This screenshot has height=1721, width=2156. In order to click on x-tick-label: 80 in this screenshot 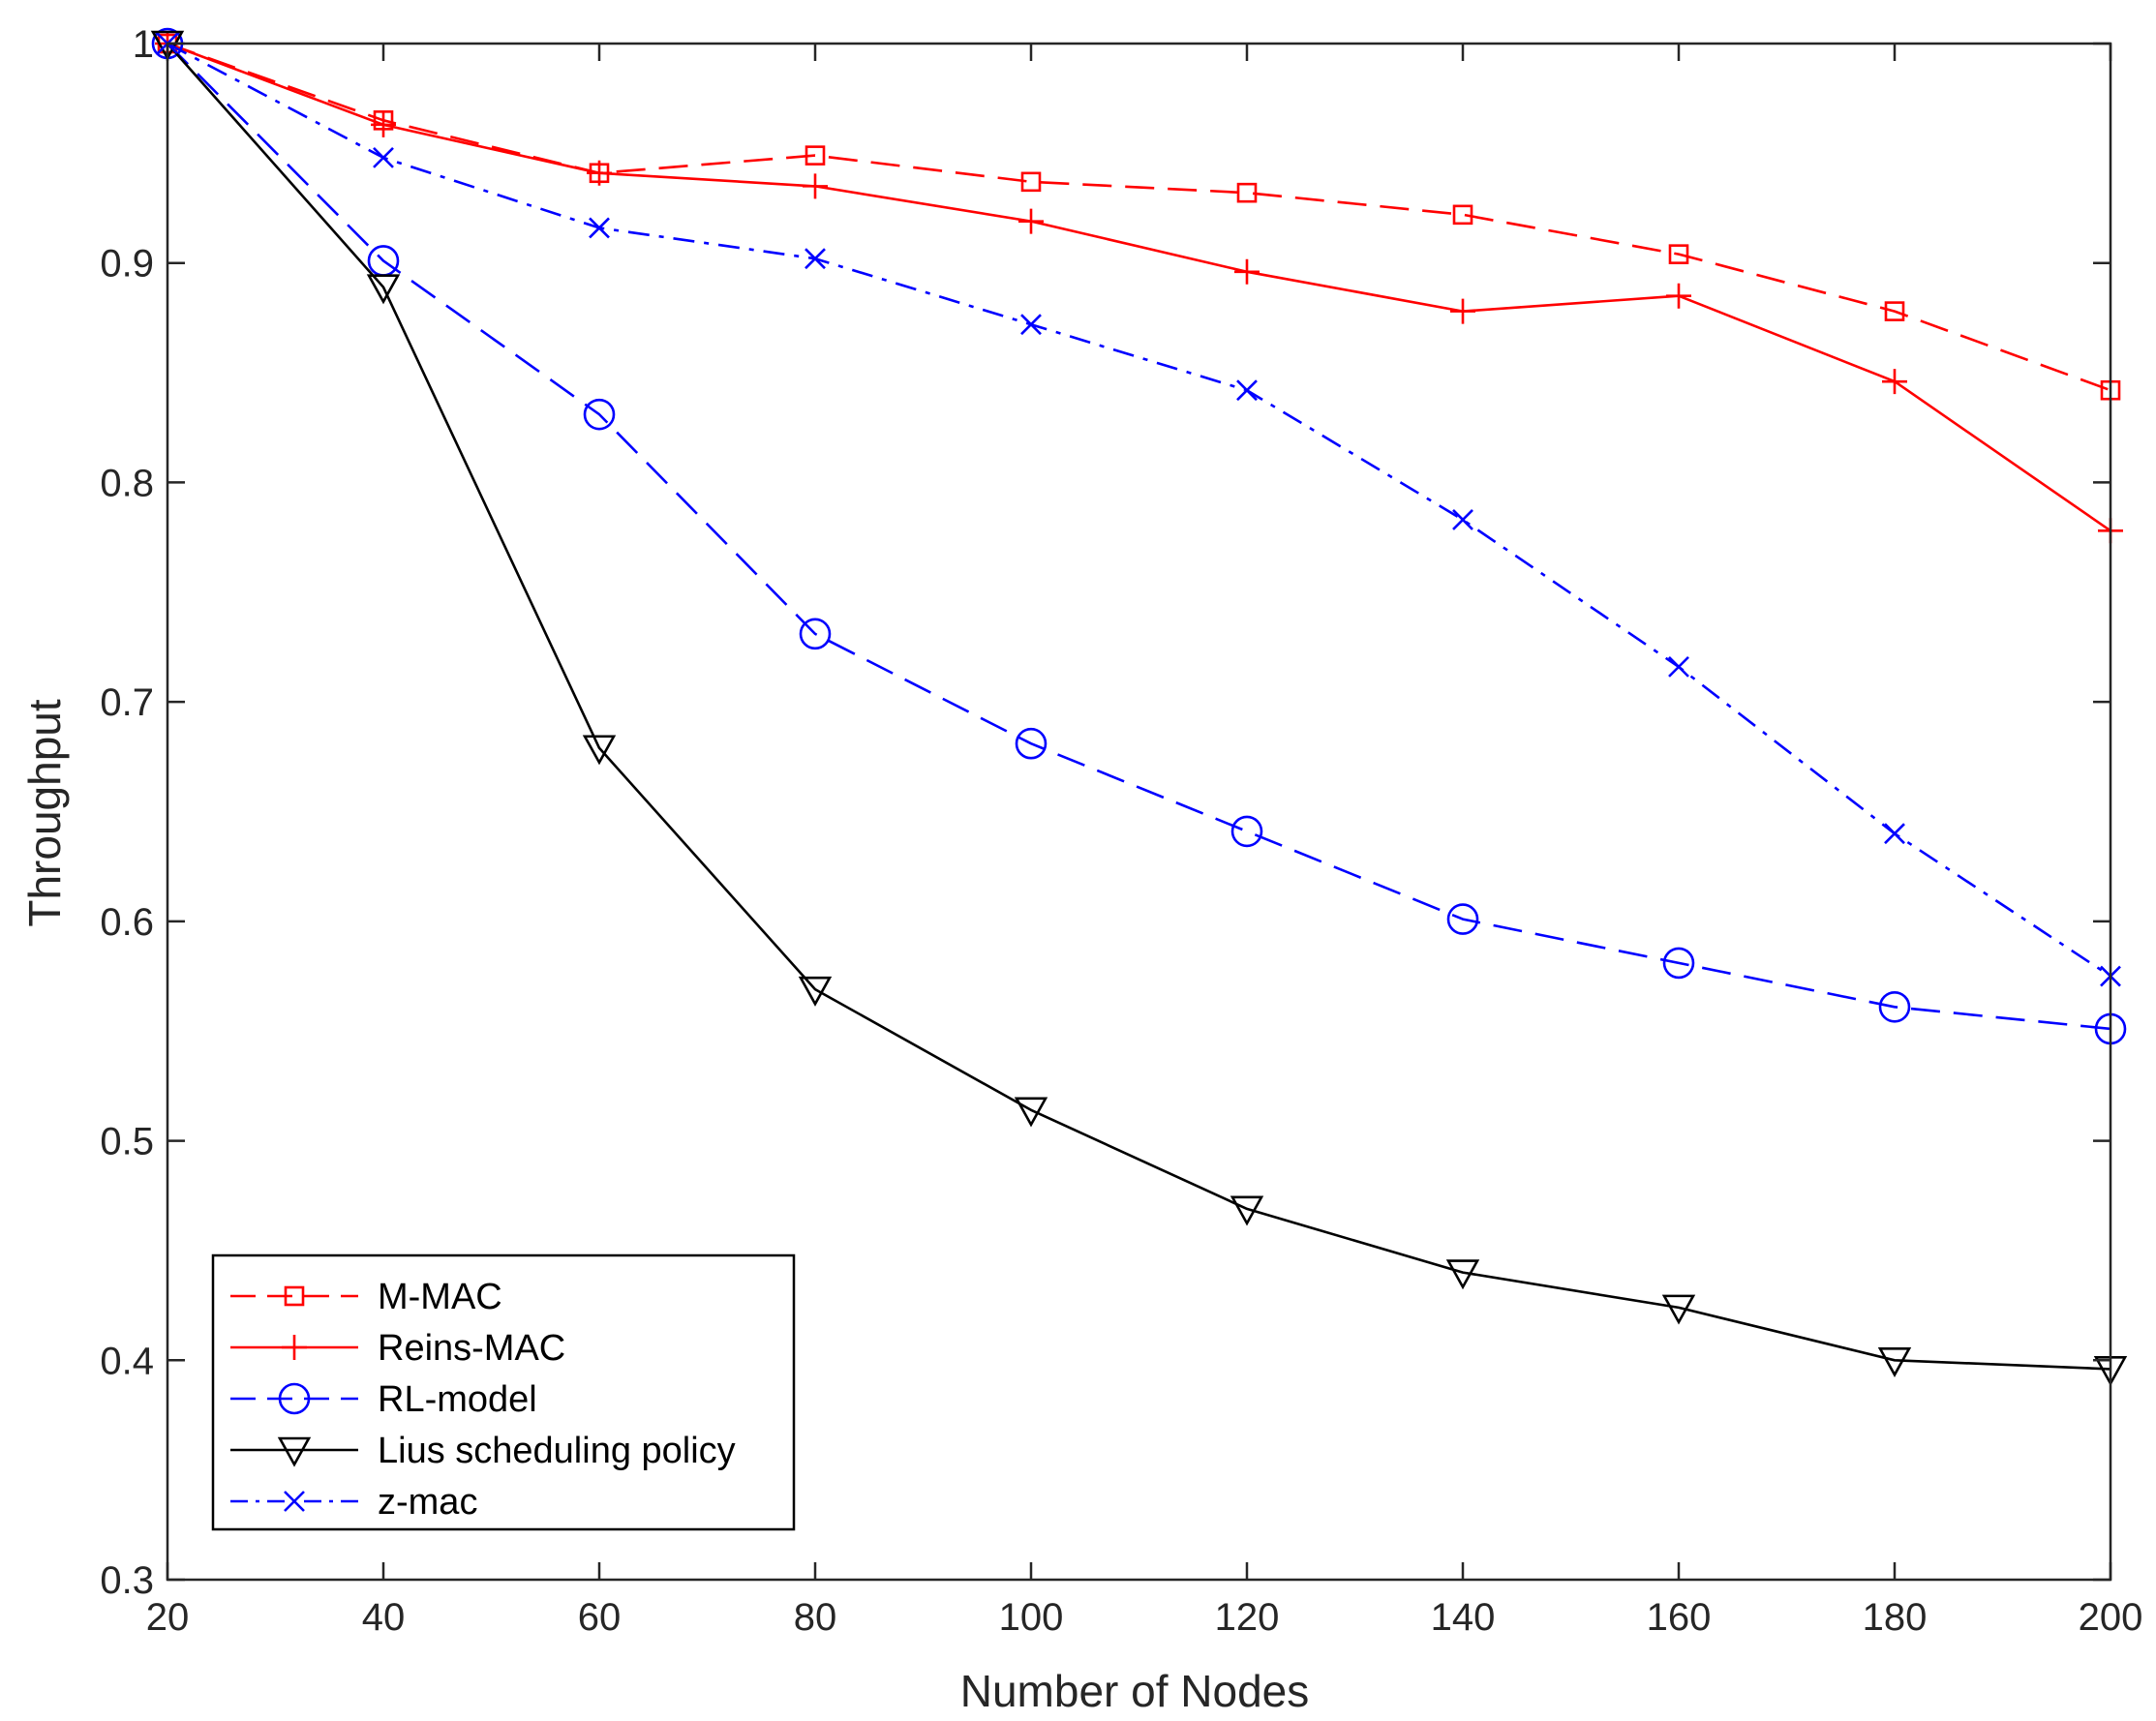, I will do `click(816, 1618)`.